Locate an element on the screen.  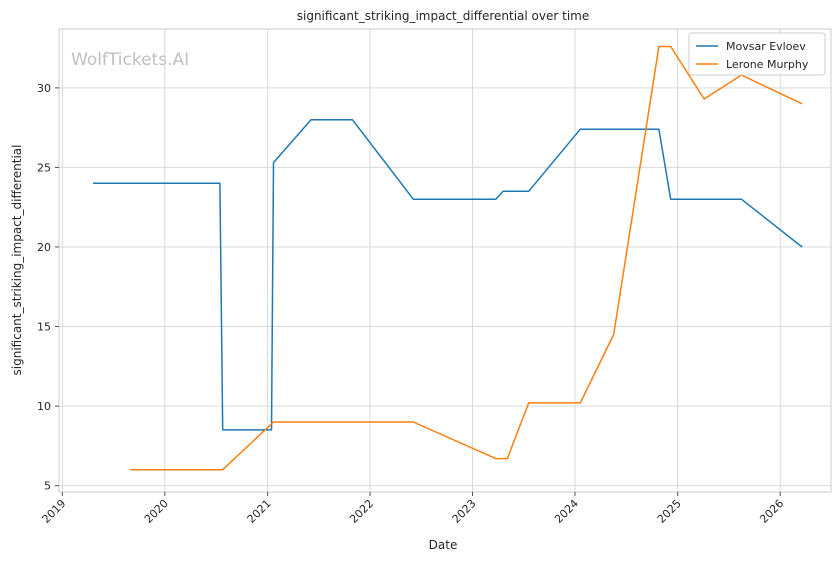
x-tick-label: 2021 is located at coordinates (259, 511).